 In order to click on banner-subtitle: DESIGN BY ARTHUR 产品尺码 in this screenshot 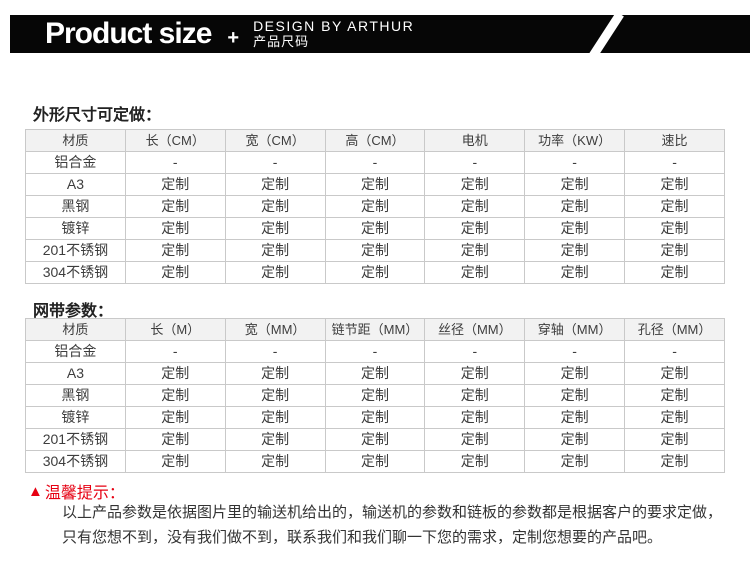, I will do `click(333, 34)`.